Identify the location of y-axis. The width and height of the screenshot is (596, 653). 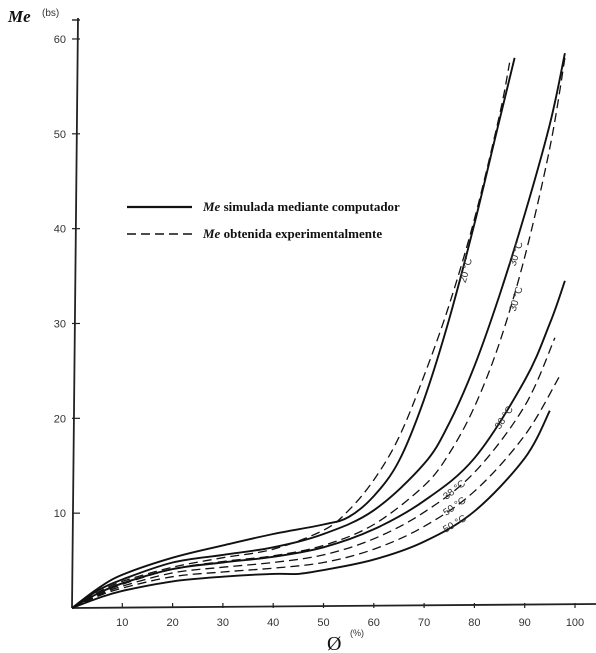
(75, 313).